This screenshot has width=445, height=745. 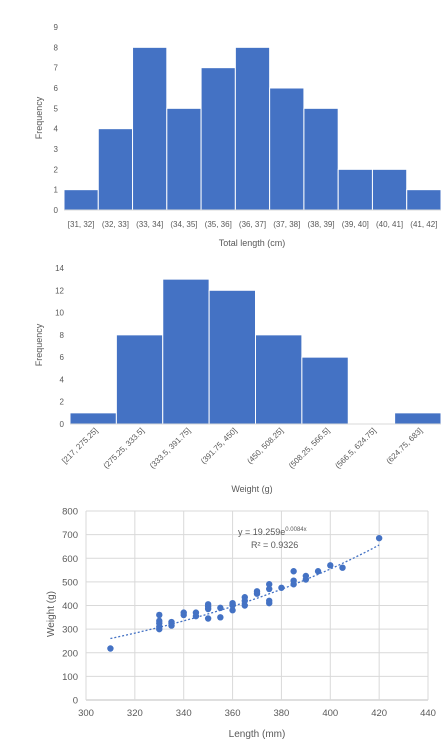 What do you see at coordinates (56, 68) in the screenshot?
I see `y-tick-label: 7` at bounding box center [56, 68].